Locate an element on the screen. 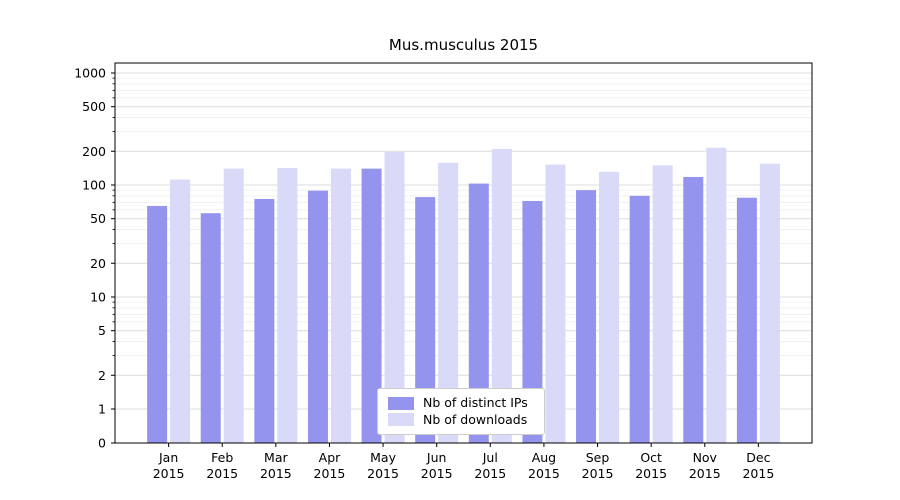 The image size is (900, 500). legend-swatch-distinct-ips is located at coordinates (401, 403).